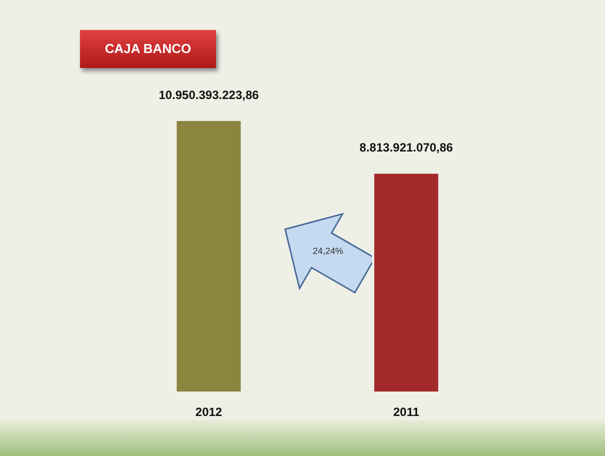 This screenshot has width=605, height=456. What do you see at coordinates (148, 49) in the screenshot?
I see `chart-title: CAJA BANCO` at bounding box center [148, 49].